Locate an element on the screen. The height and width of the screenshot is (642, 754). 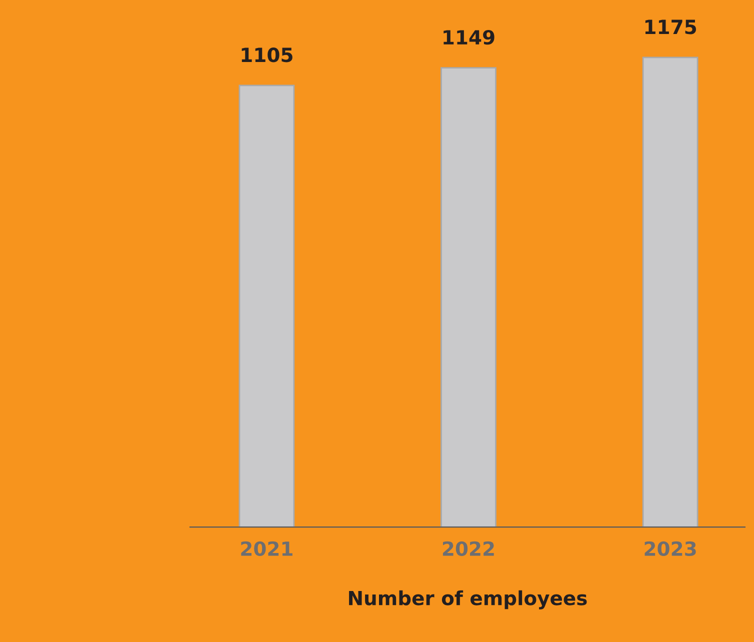
x-axis-title: Number of employees is located at coordinates (468, 600).